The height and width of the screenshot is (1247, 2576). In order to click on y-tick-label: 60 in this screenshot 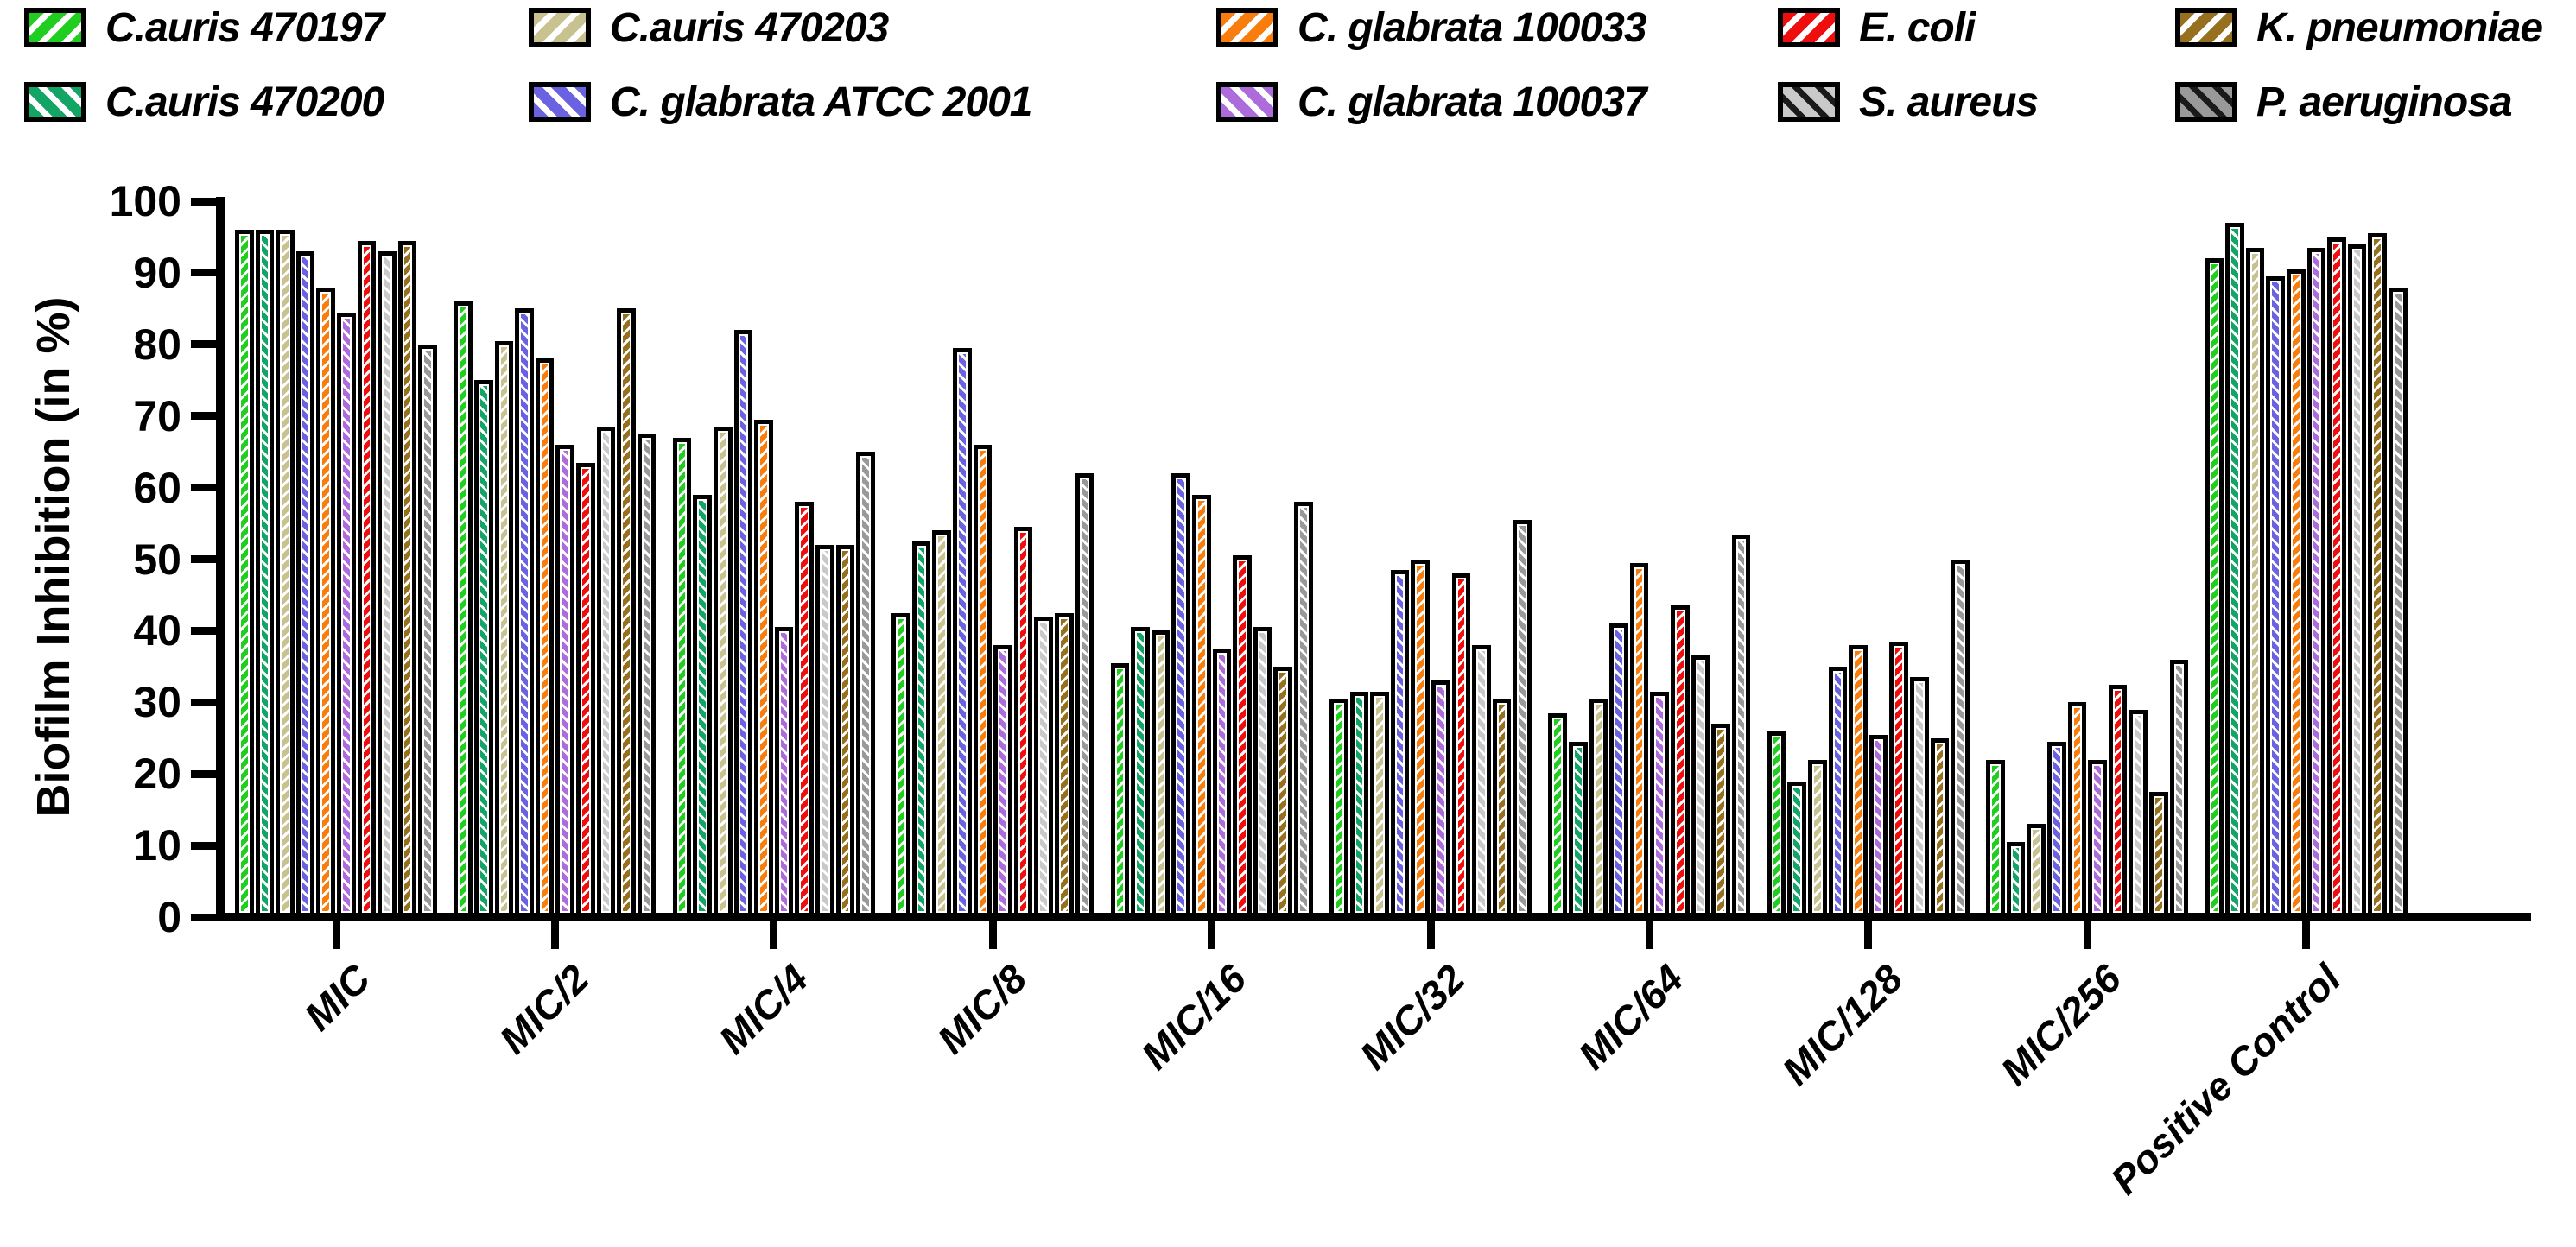, I will do `click(157, 487)`.